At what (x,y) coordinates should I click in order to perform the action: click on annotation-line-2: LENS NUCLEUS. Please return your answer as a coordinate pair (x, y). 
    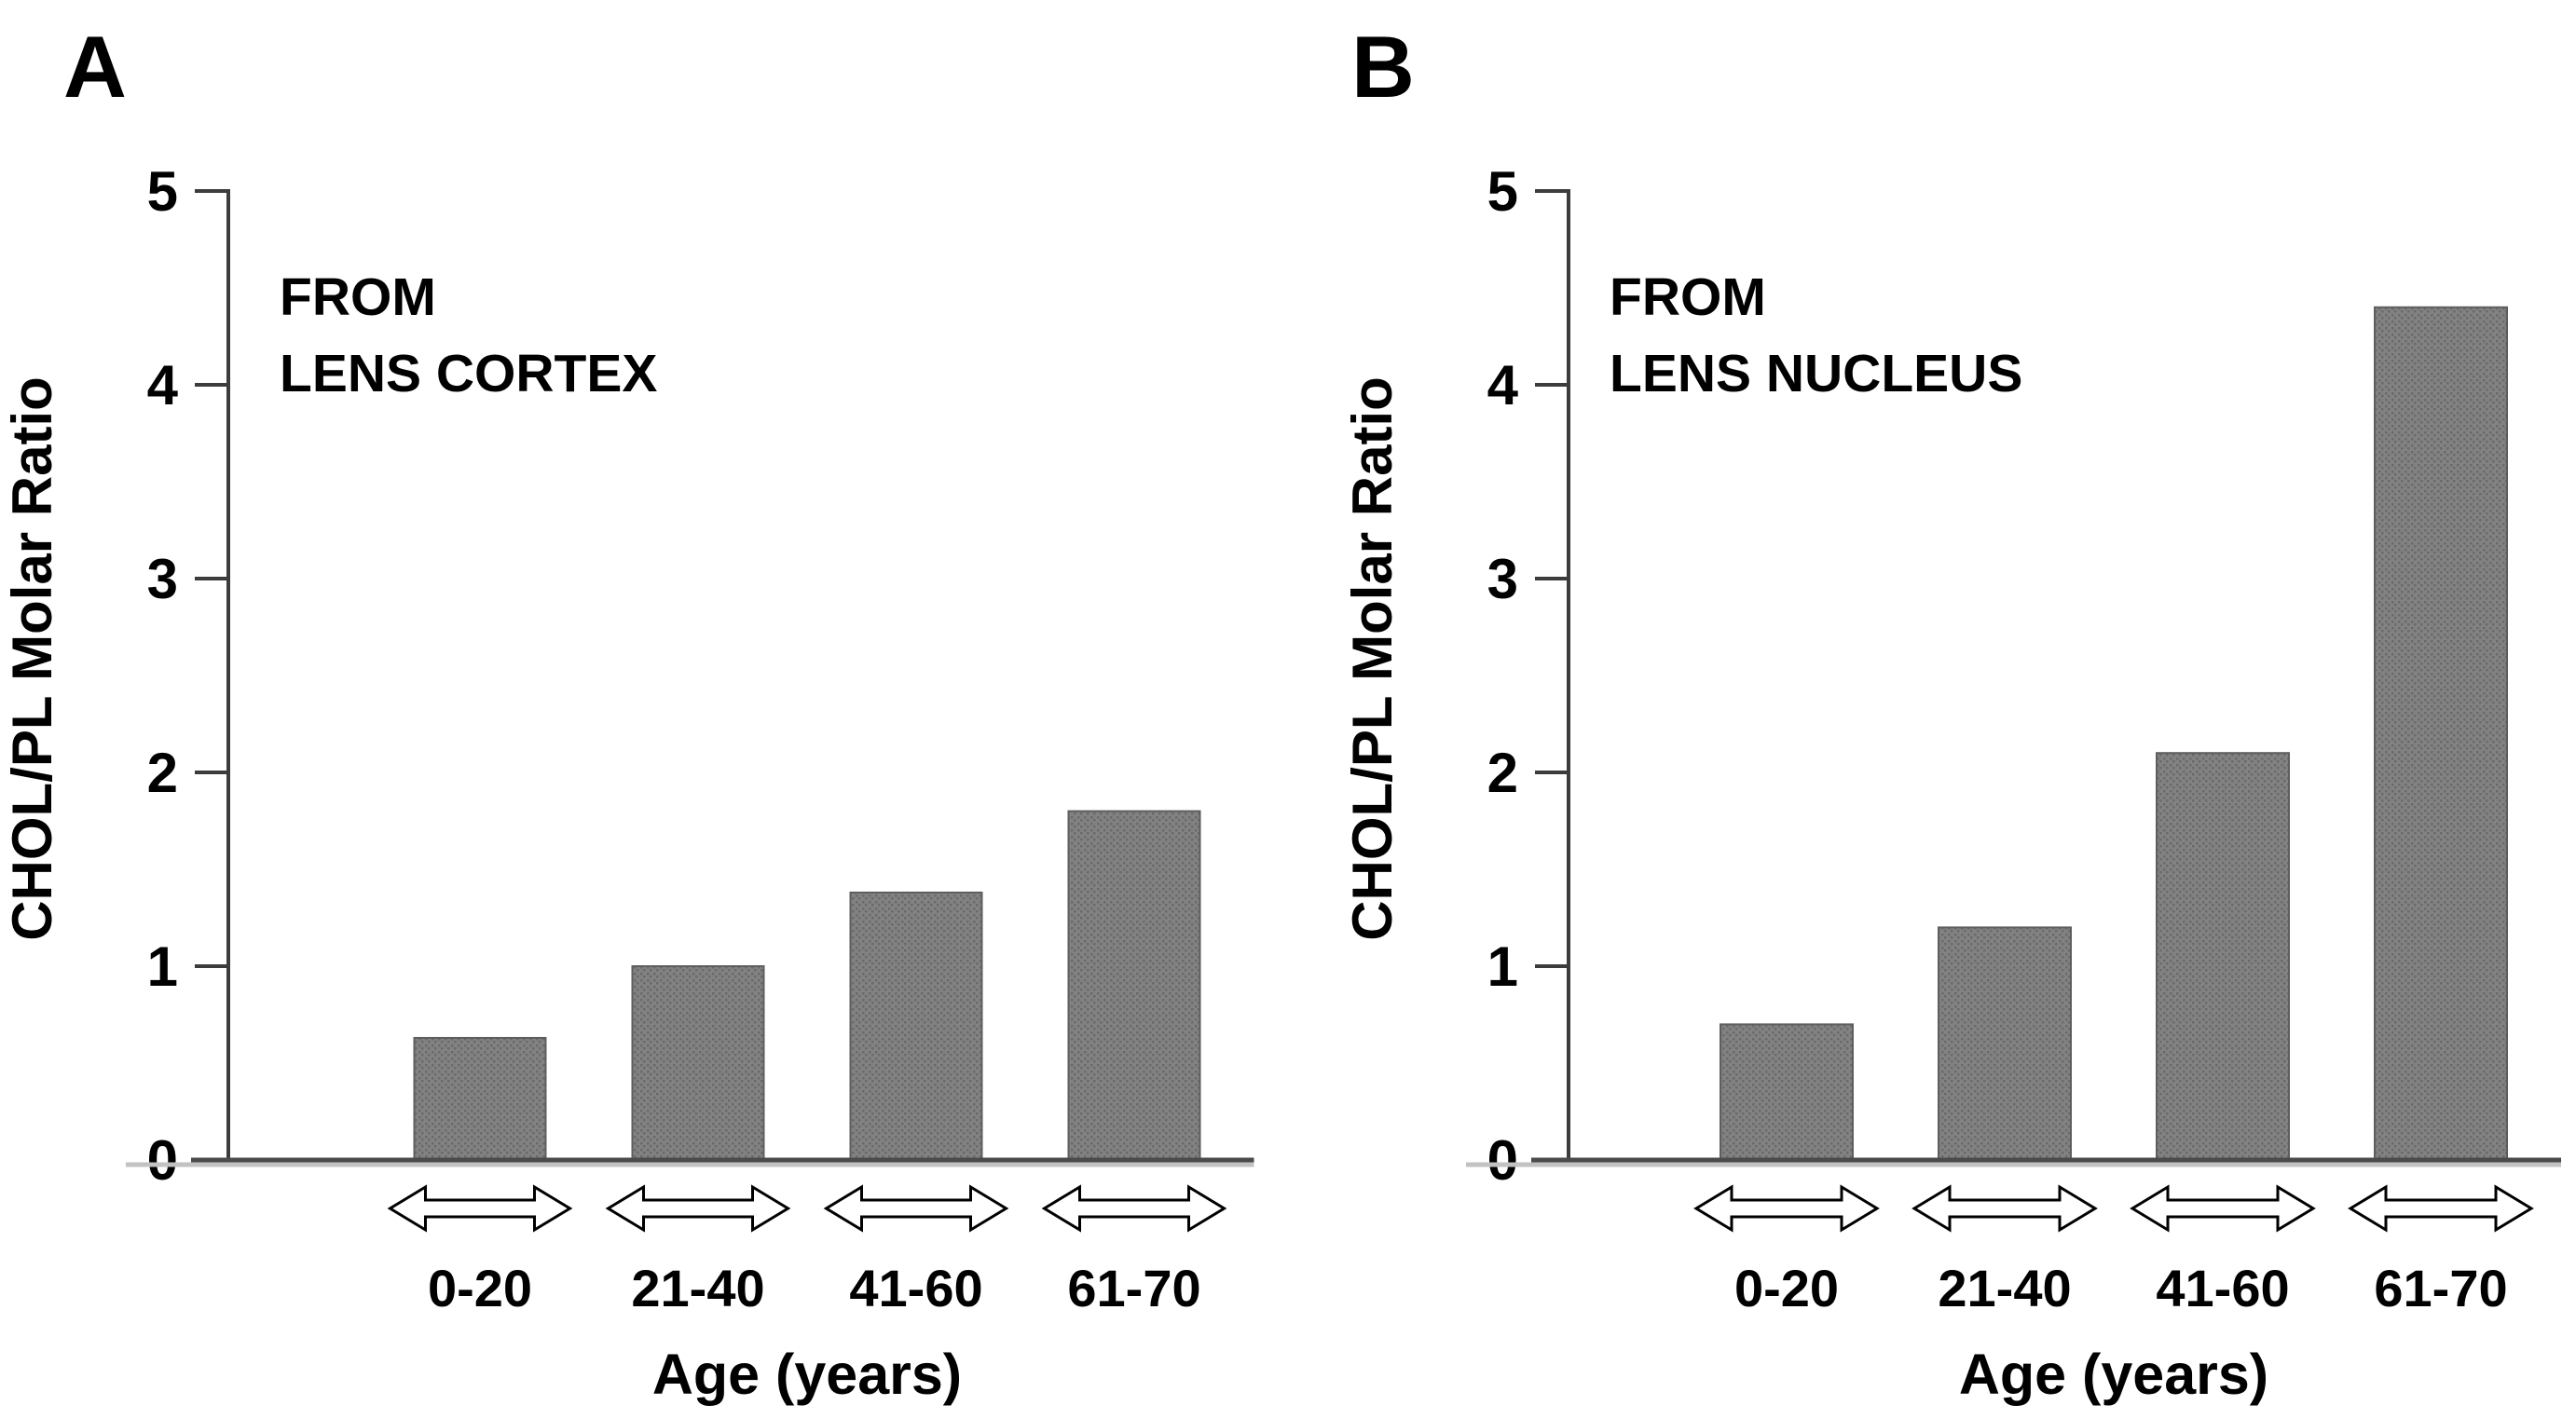
    Looking at the image, I should click on (1816, 374).